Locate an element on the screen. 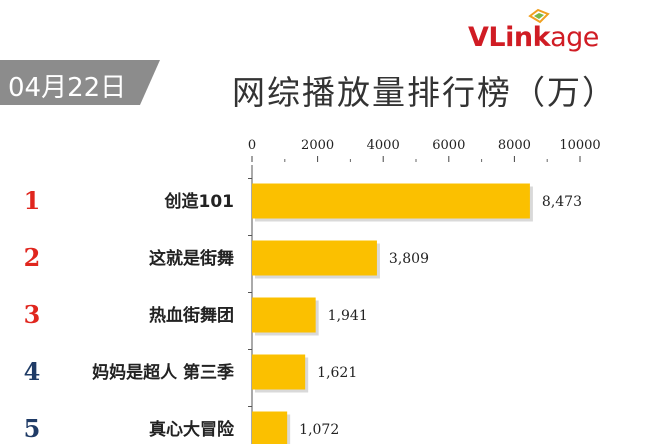  rank-number: 2 is located at coordinates (32, 257).